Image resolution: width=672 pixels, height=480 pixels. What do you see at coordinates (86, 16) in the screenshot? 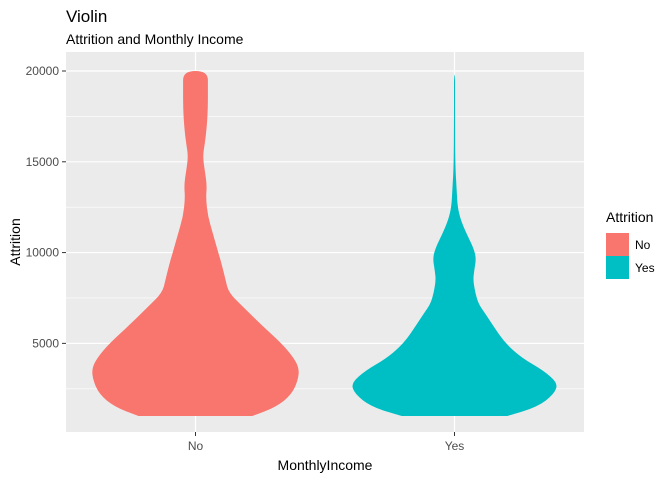
I see `chart-title: Violin` at bounding box center [86, 16].